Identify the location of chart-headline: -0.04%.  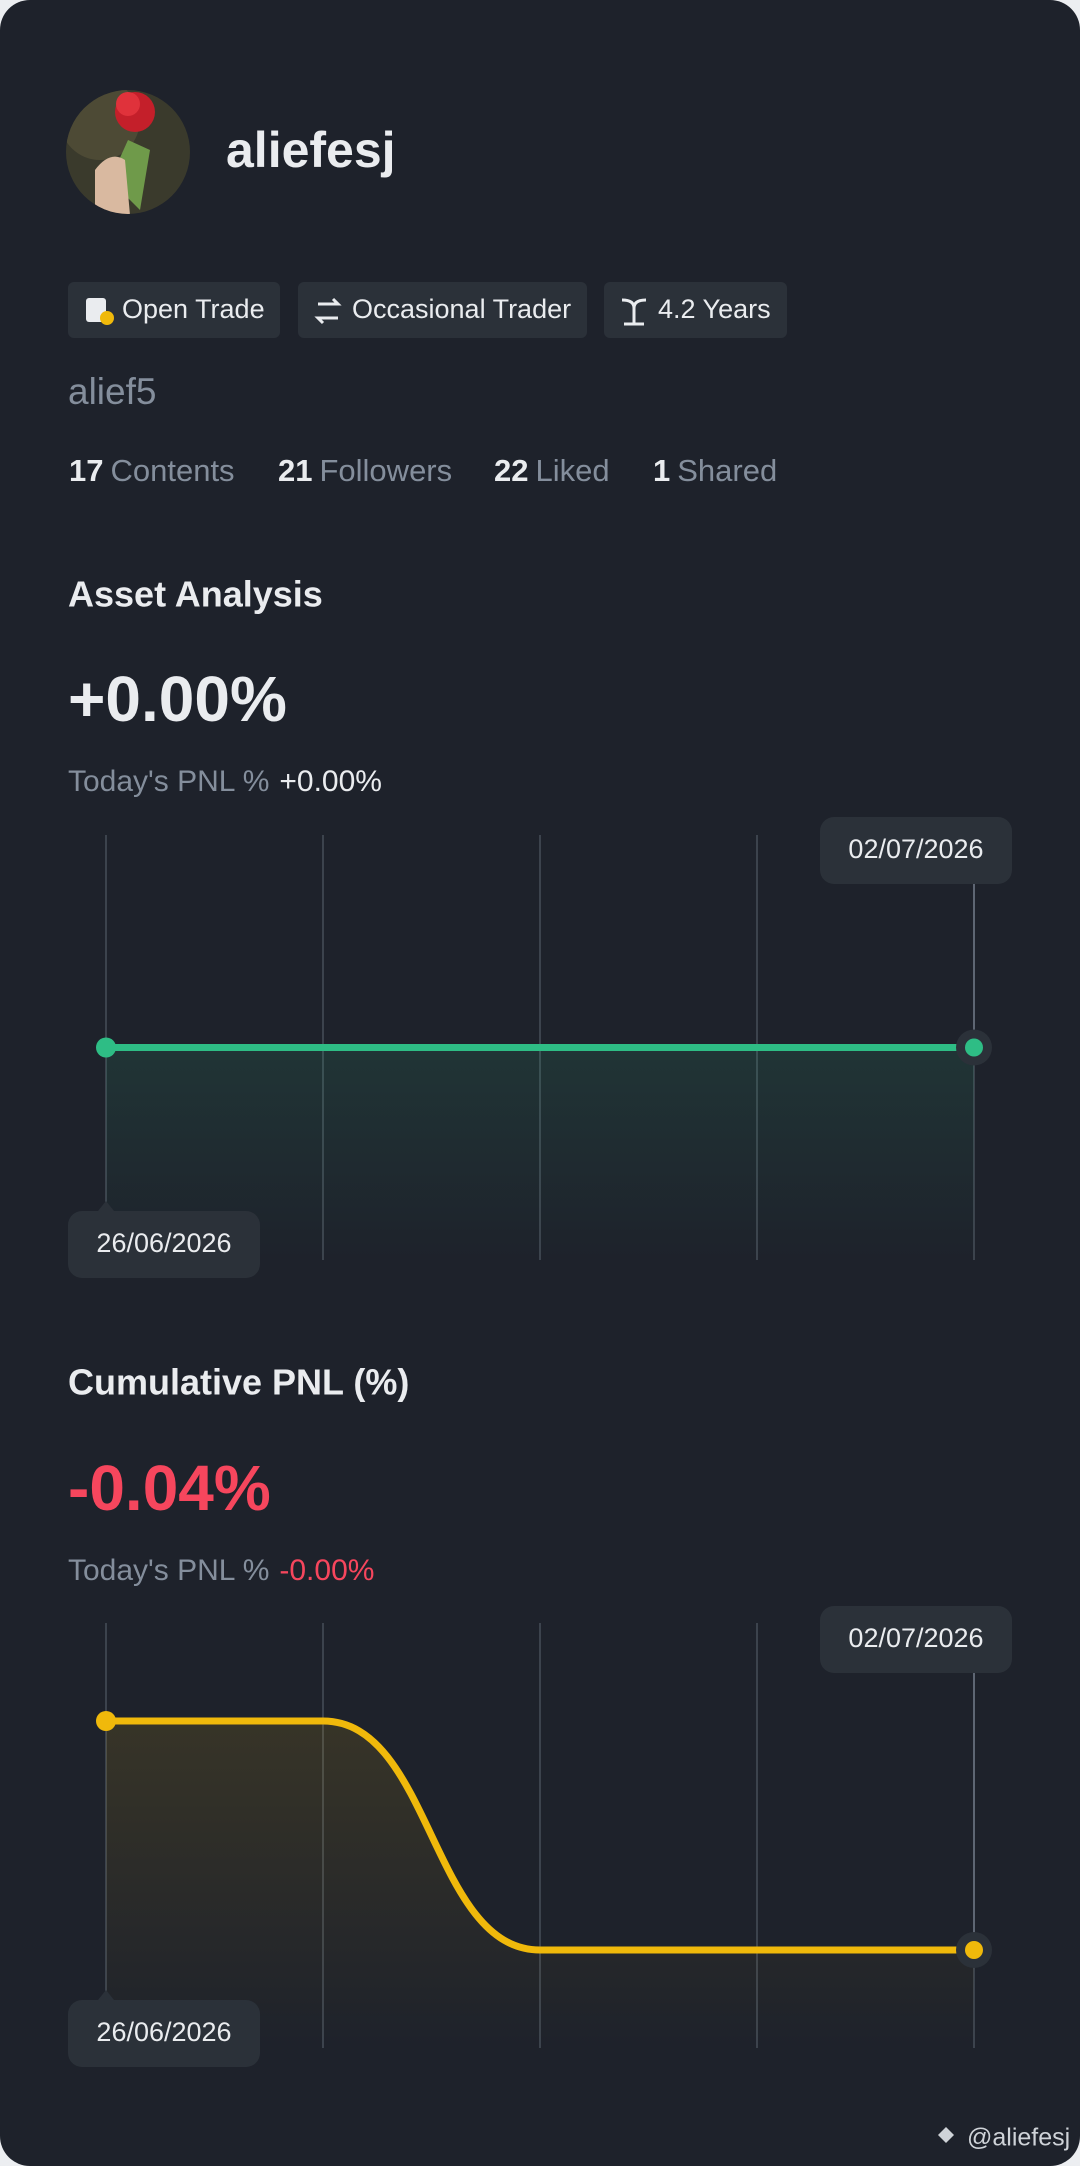
(169, 1488).